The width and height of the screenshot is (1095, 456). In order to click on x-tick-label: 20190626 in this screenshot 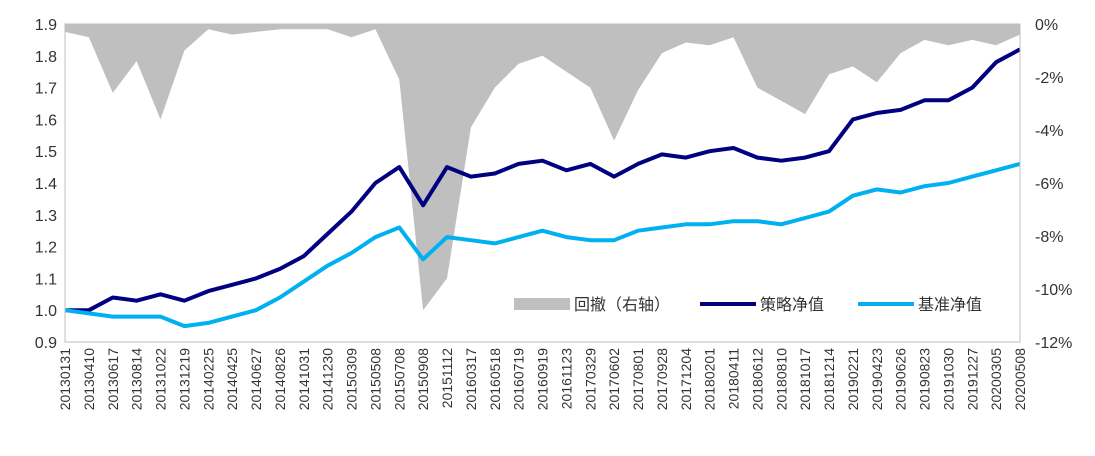, I will do `click(901, 379)`.